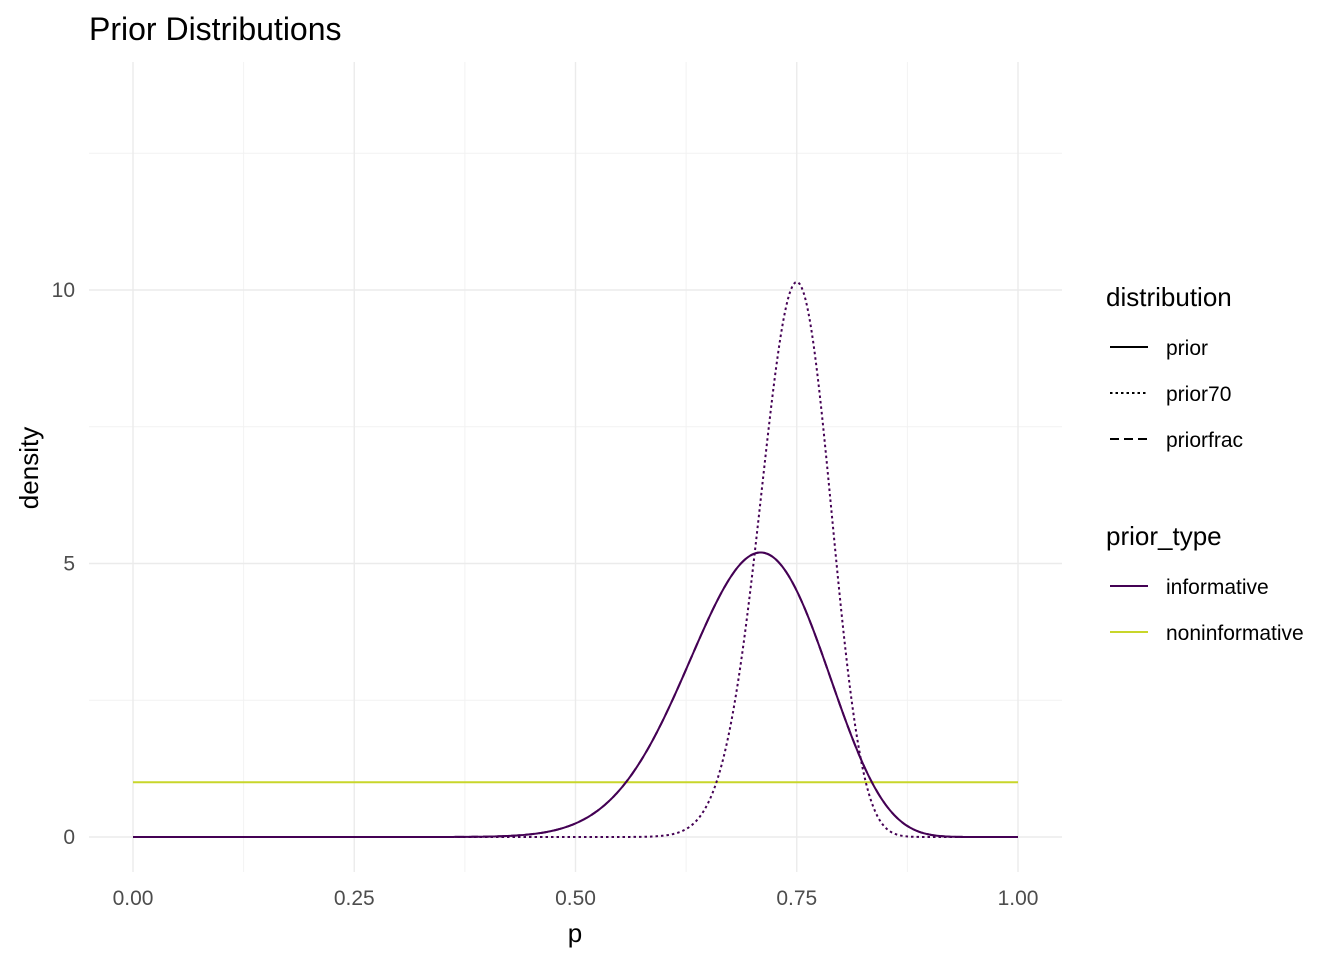 This screenshot has width=1344, height=960. I want to click on legend-label-prior70: prior70, so click(1198, 394).